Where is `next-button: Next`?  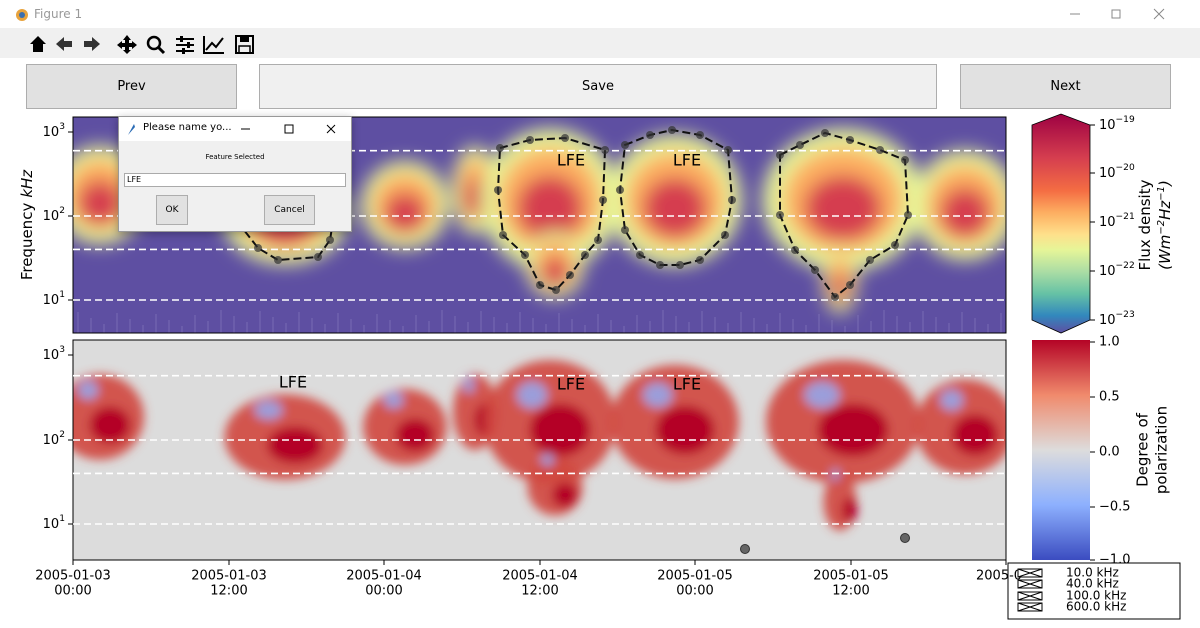 next-button: Next is located at coordinates (1065, 86).